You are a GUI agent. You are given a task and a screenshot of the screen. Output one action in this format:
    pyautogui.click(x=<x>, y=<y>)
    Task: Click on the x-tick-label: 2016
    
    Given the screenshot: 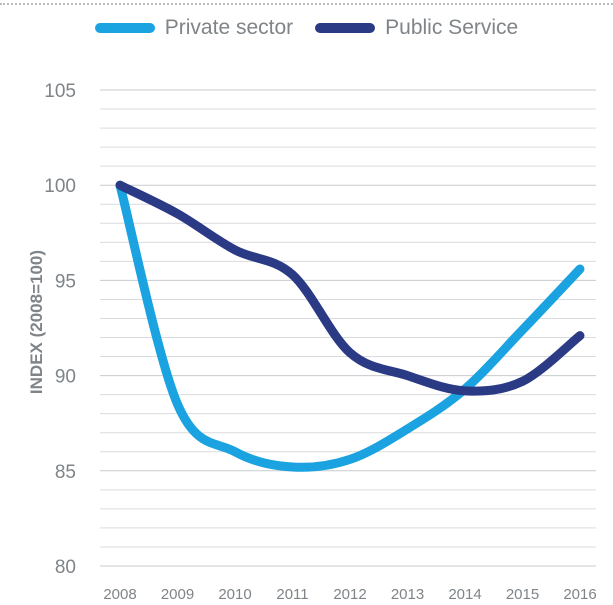 What is the action you would take?
    pyautogui.click(x=579, y=594)
    